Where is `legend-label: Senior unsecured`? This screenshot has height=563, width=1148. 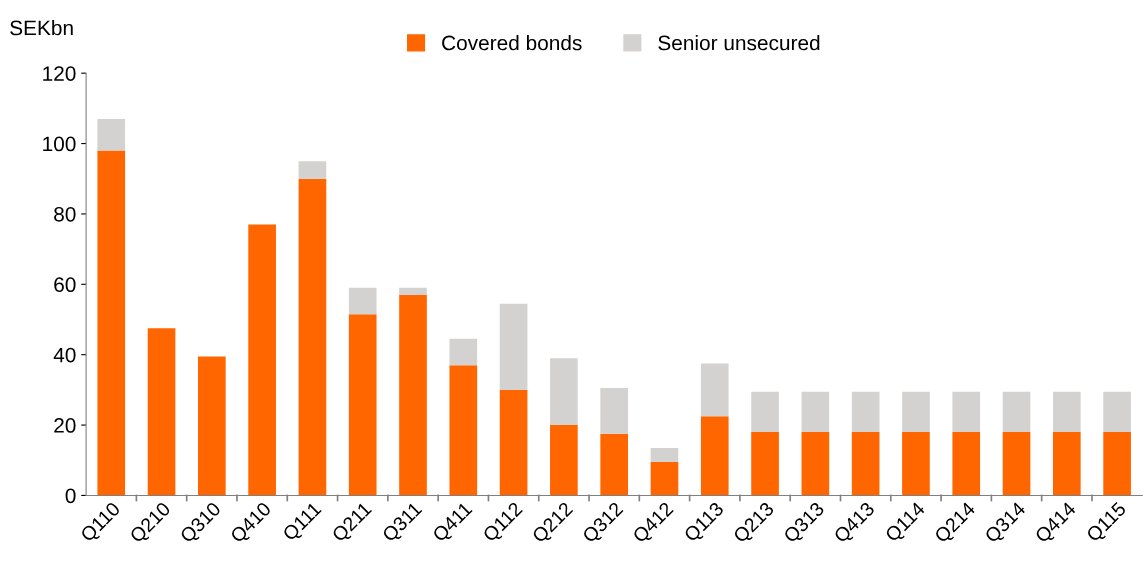 legend-label: Senior unsecured is located at coordinates (739, 43).